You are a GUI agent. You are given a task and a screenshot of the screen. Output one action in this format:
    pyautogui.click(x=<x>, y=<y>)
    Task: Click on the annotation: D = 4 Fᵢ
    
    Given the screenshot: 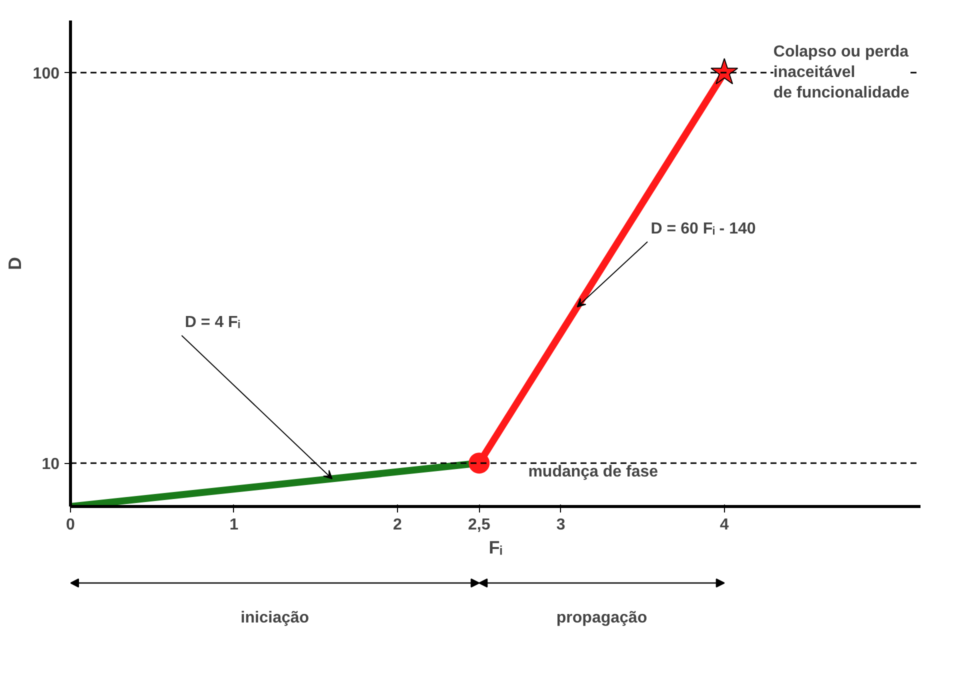 What is the action you would take?
    pyautogui.click(x=212, y=323)
    